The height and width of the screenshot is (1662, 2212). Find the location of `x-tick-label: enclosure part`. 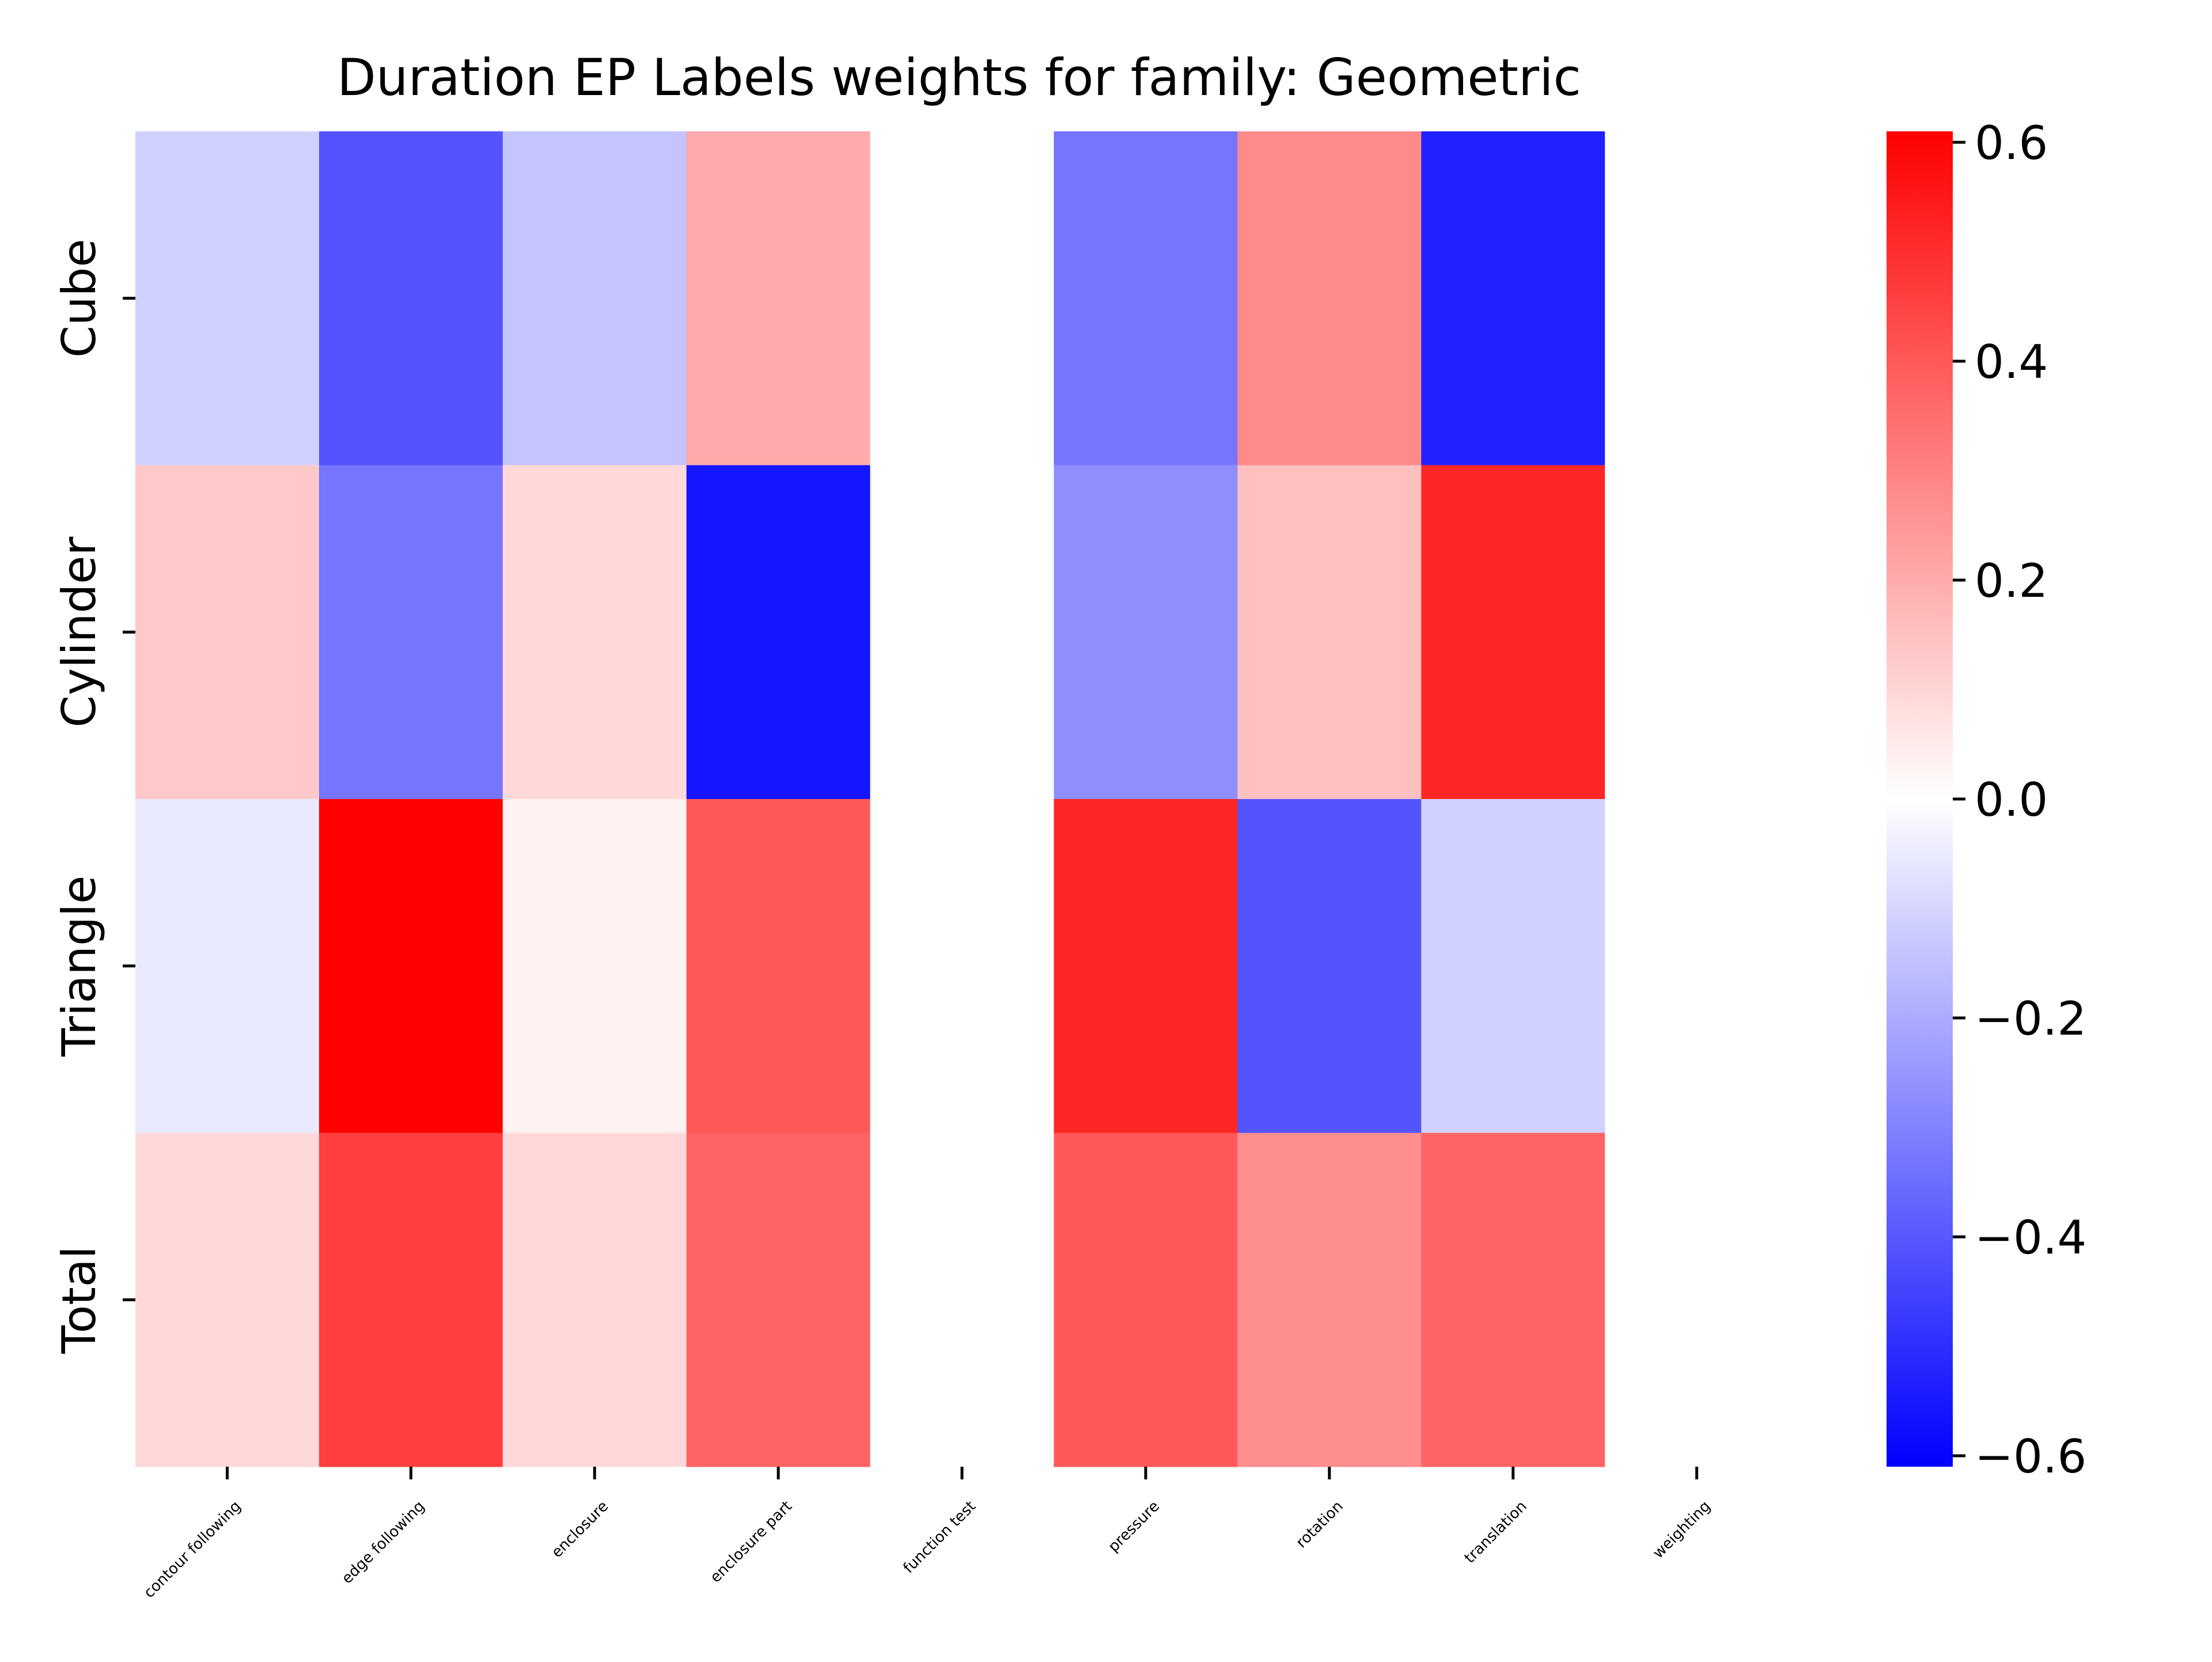

x-tick-label: enclosure part is located at coordinates (751, 1543).